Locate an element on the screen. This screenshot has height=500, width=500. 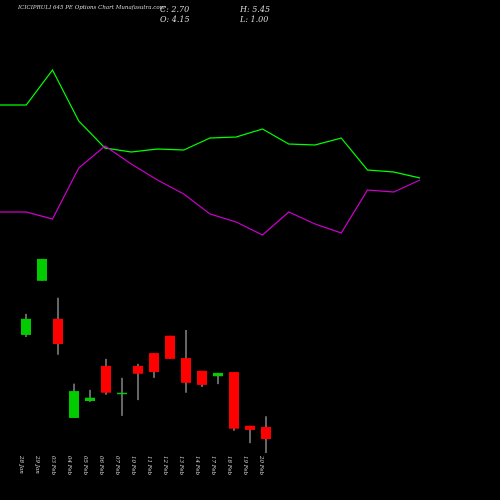
x-tick-label: 13 Feb is located at coordinates (181, 466).